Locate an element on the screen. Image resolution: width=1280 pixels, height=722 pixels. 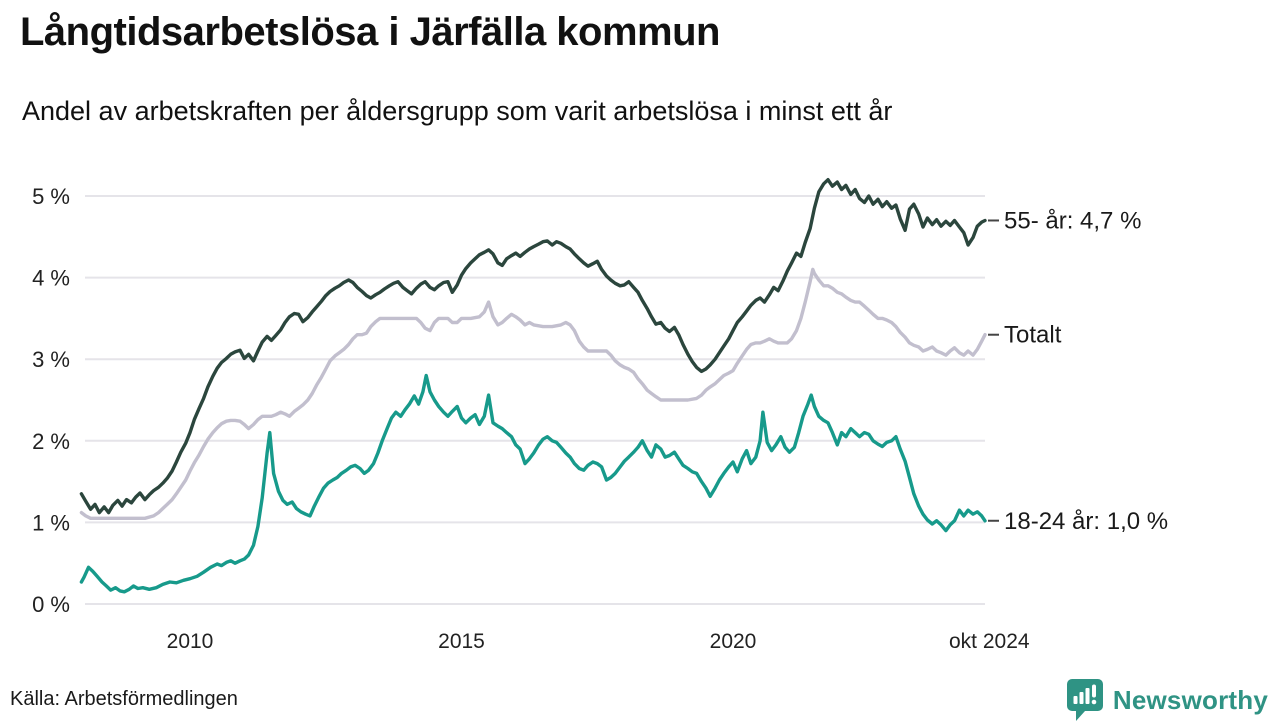
y-axis-tick-label: 4 % is located at coordinates (51, 278).